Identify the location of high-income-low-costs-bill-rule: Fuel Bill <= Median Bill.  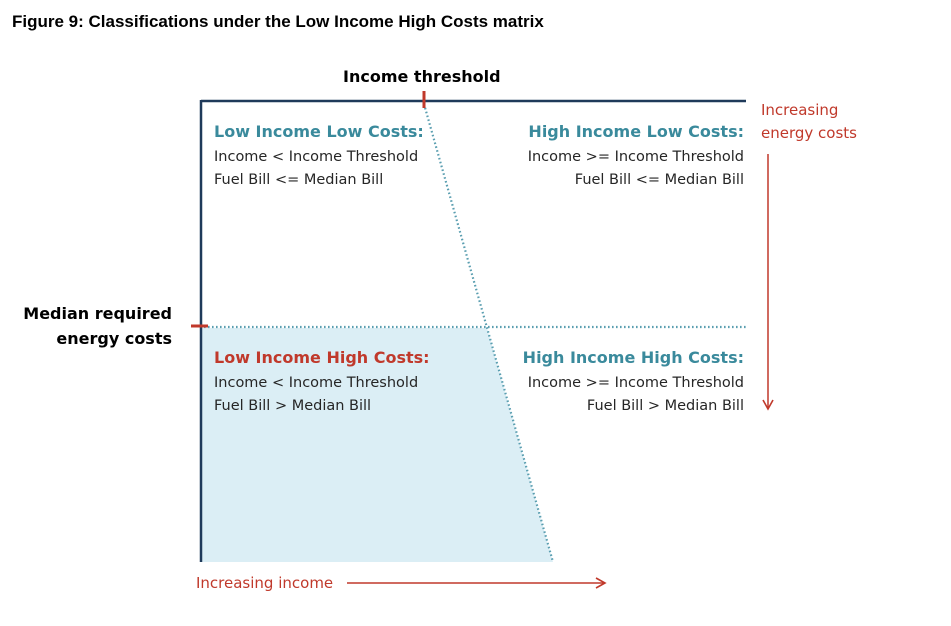
(659, 180).